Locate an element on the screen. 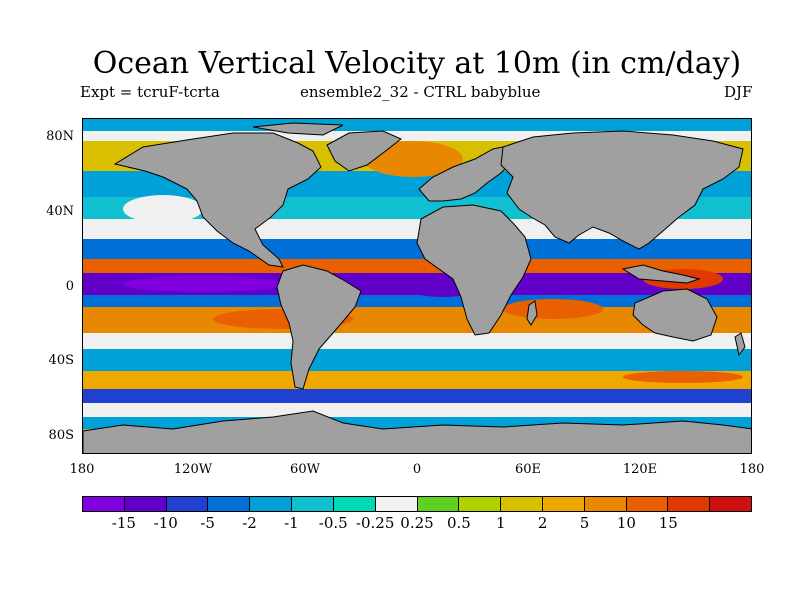 This screenshot has height=600, width=800. asia is located at coordinates (622, 190).